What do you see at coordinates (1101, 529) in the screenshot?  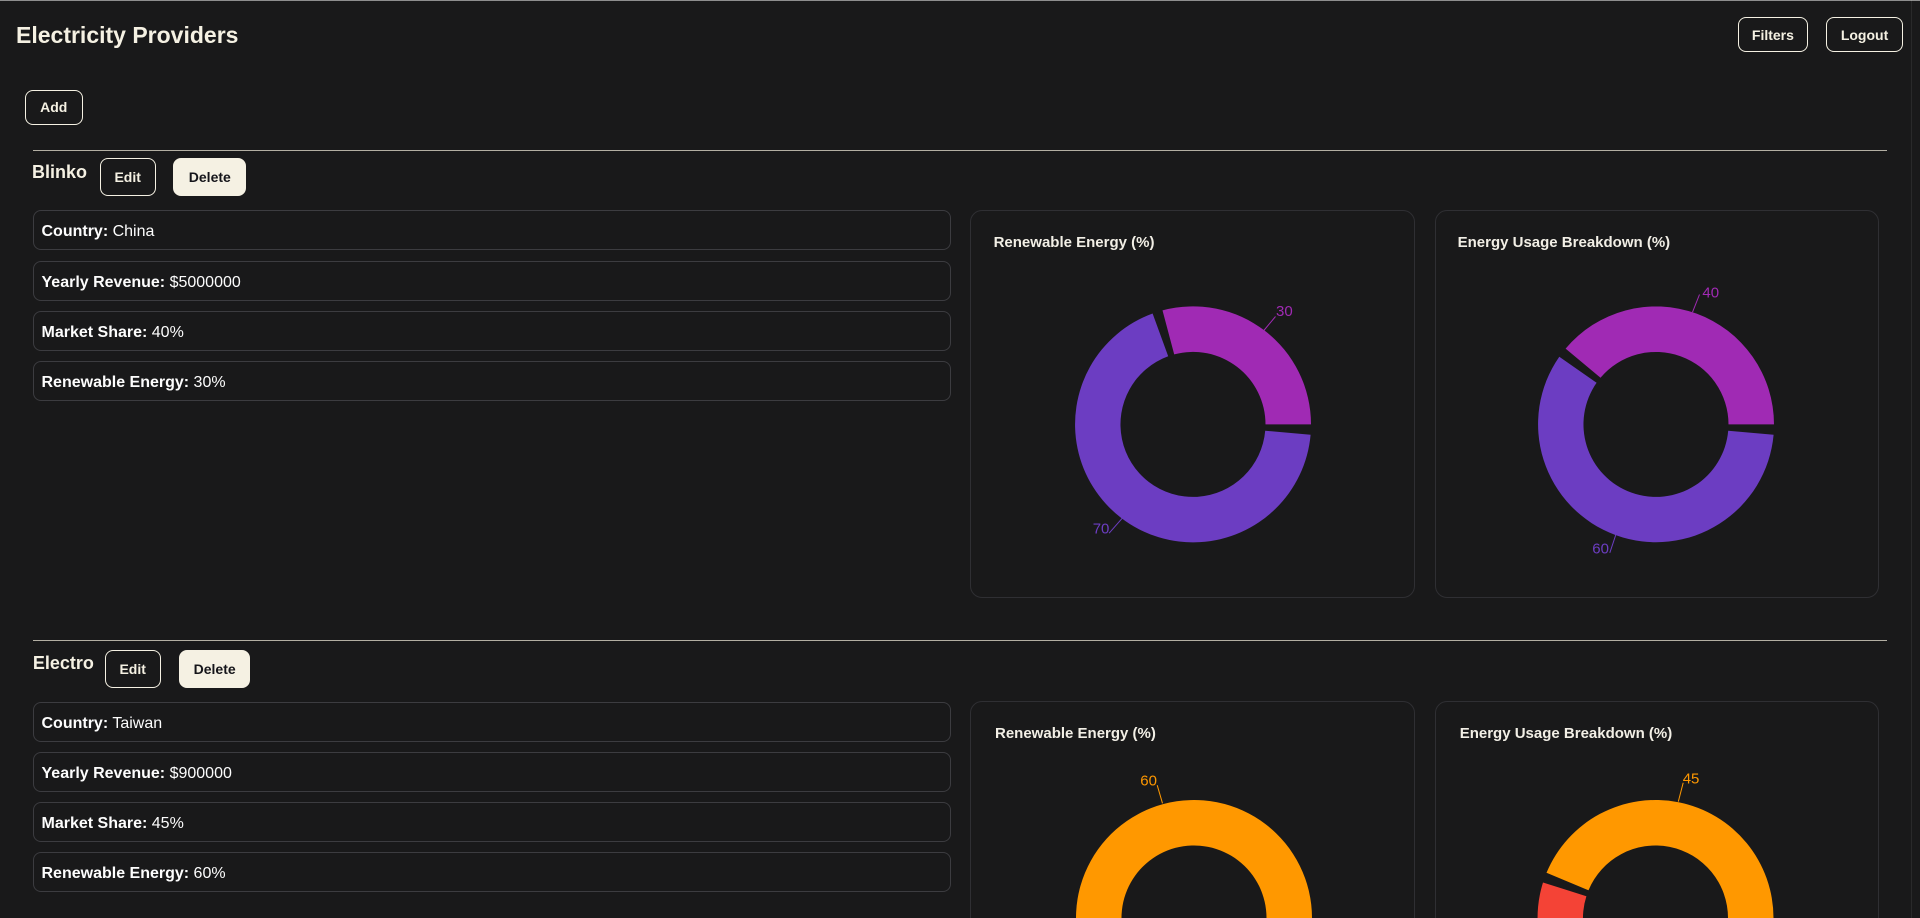 I see `svg-text: 70` at bounding box center [1101, 529].